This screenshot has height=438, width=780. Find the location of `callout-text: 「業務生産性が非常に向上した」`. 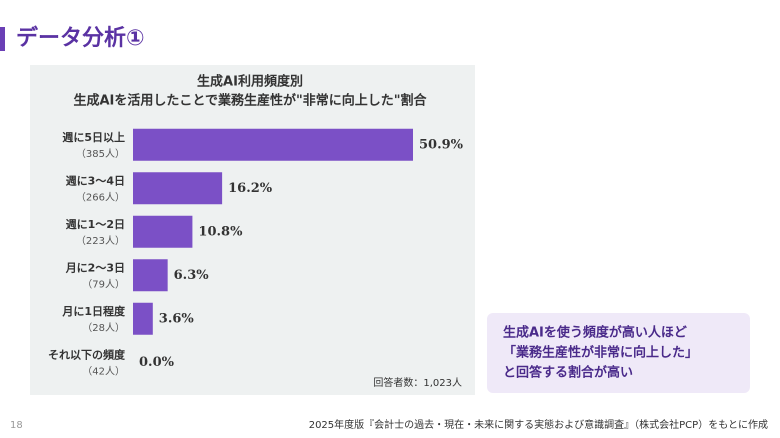

callout-text: 「業務生産性が非常に向上した」 is located at coordinates (600, 353).